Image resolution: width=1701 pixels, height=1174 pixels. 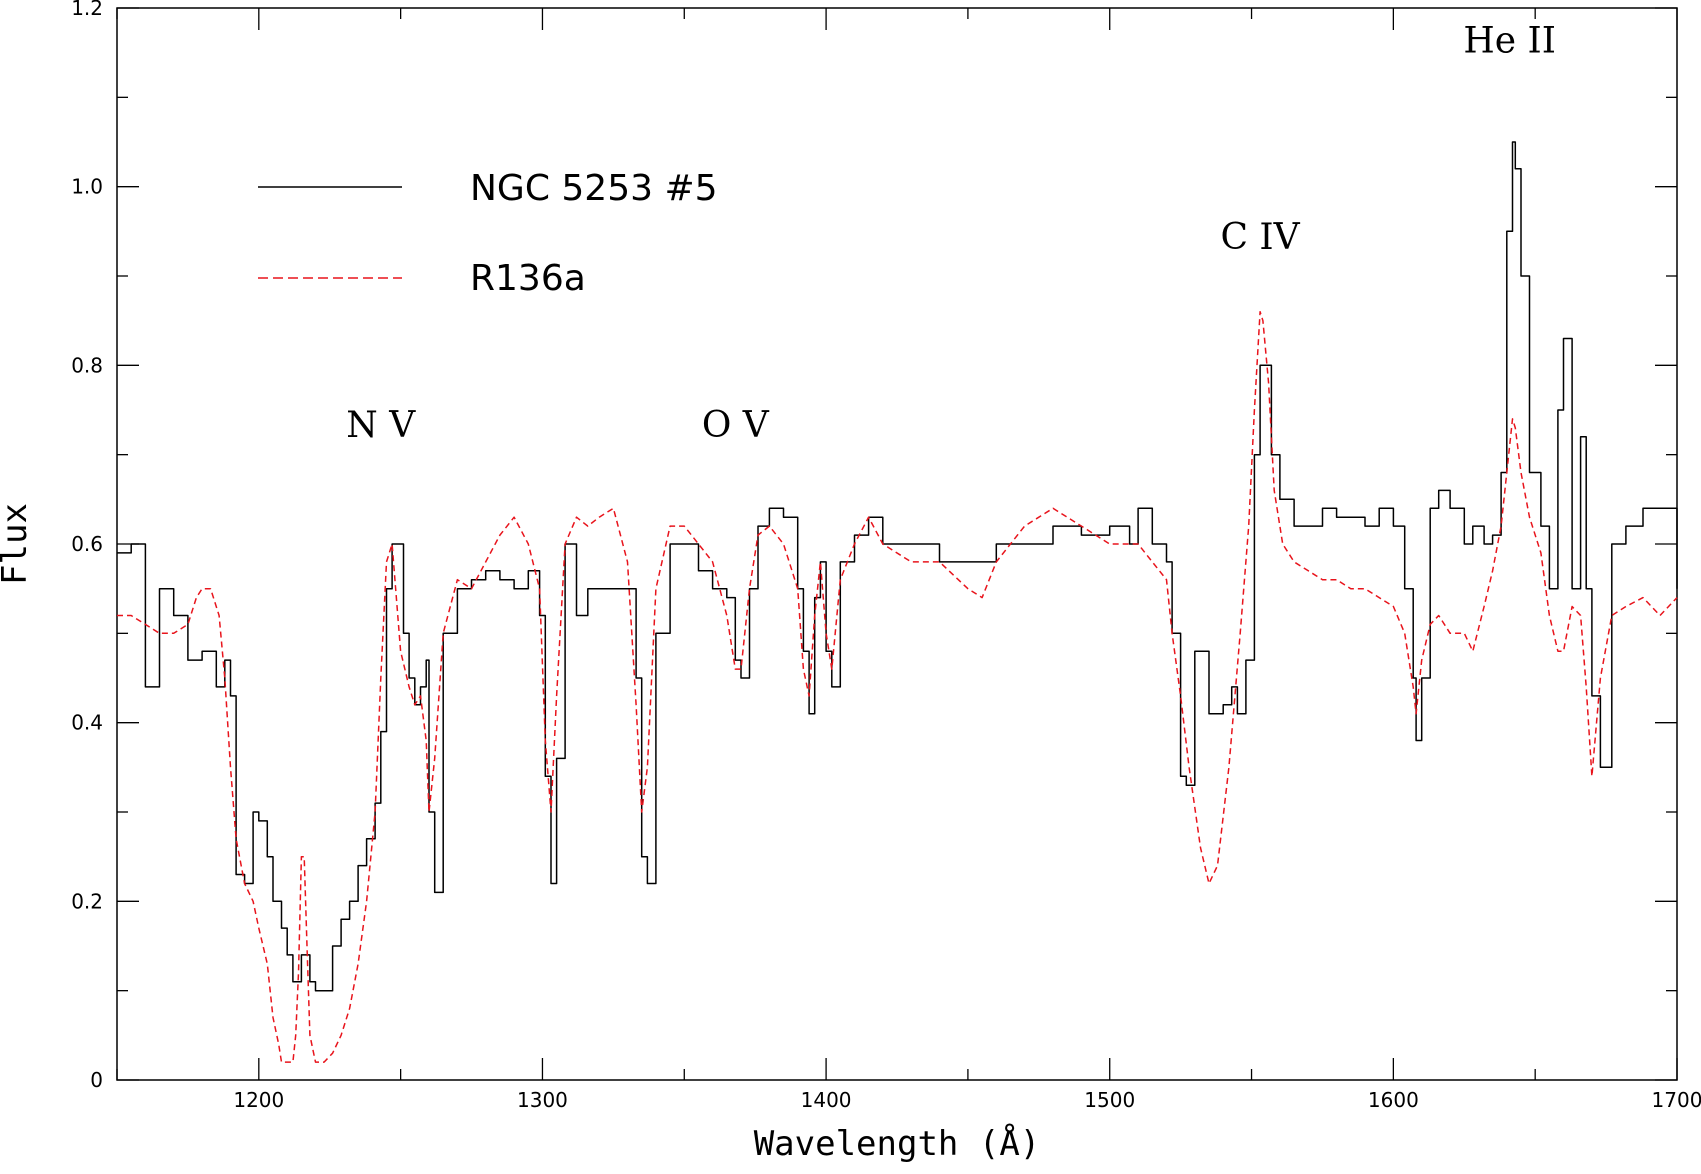 I want to click on y-tick-label: 0.6, so click(x=87, y=544).